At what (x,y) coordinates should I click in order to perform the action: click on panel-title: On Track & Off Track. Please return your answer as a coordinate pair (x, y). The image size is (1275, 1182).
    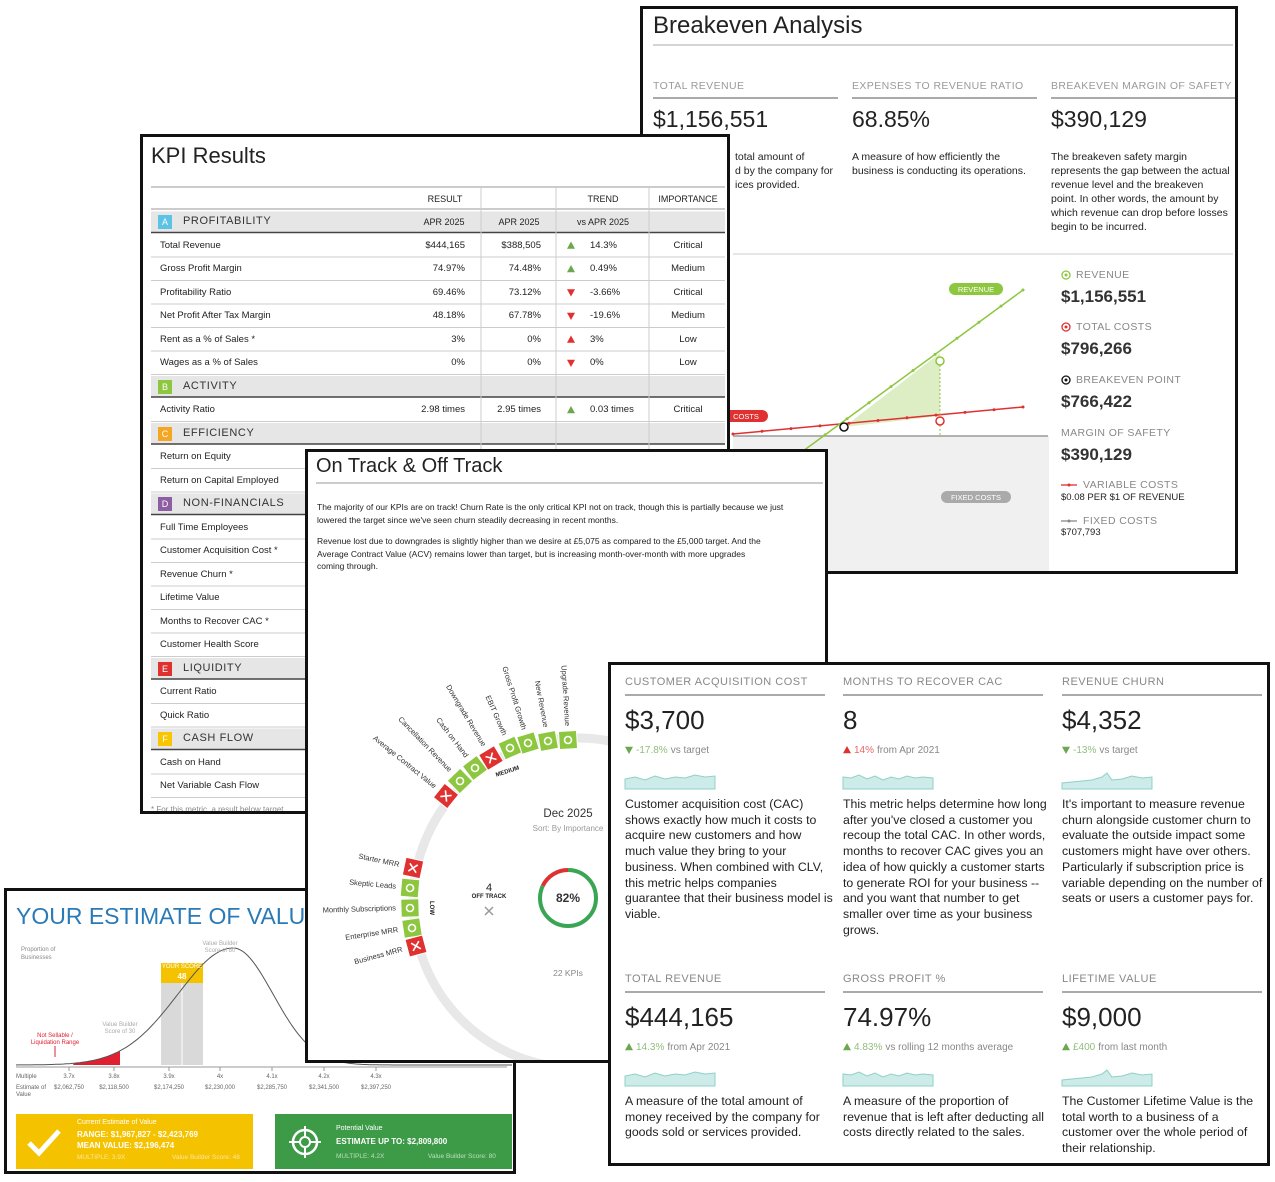
    Looking at the image, I should click on (409, 466).